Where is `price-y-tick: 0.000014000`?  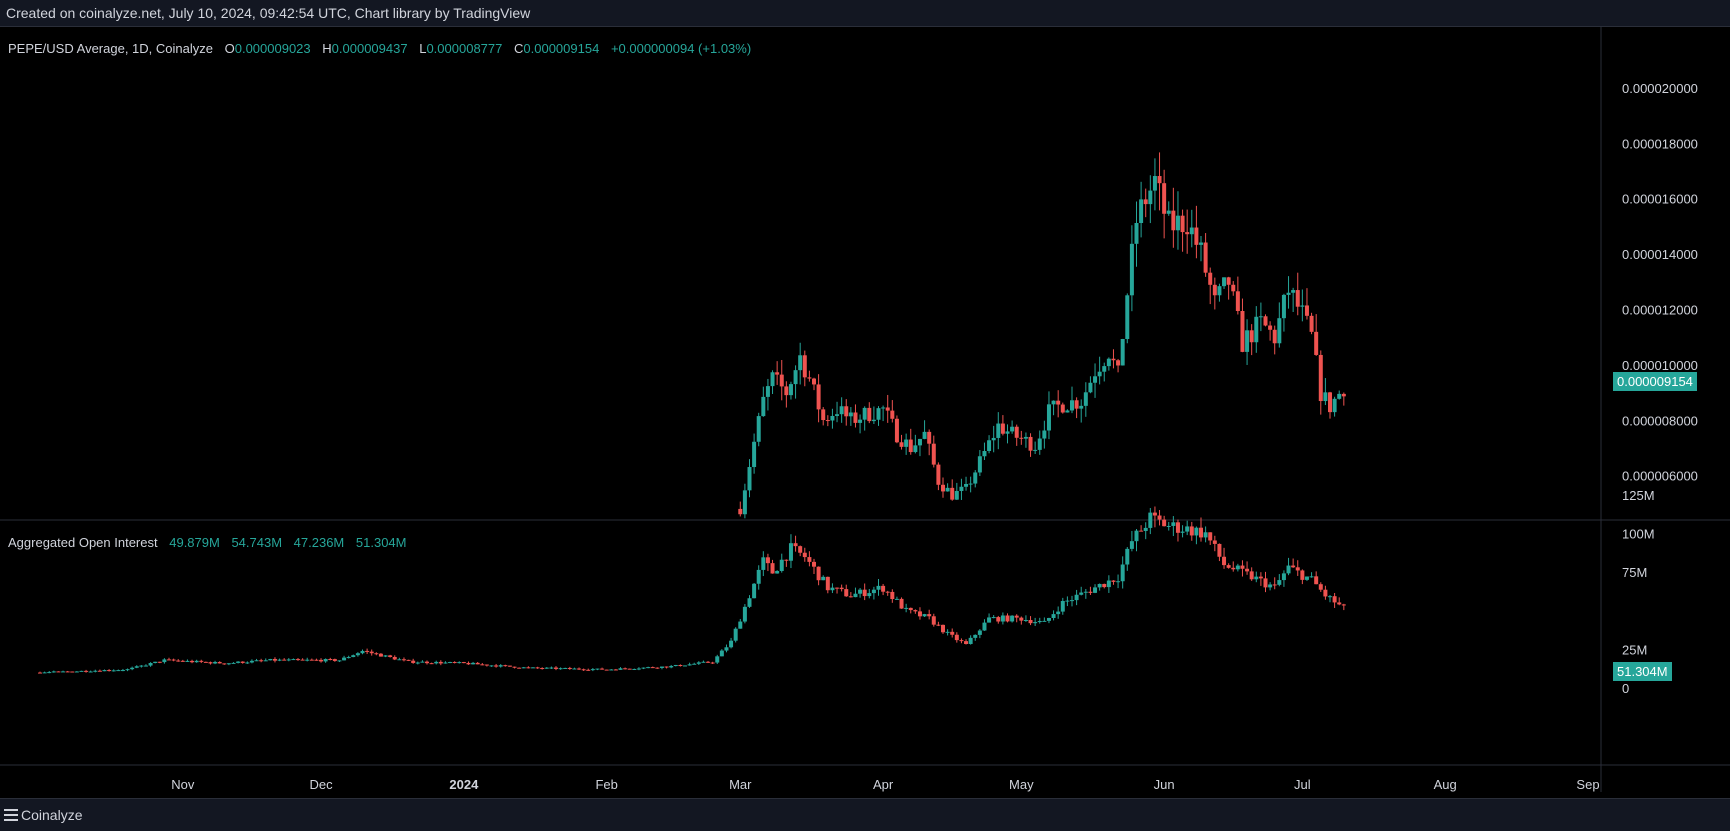
price-y-tick: 0.000014000 is located at coordinates (1660, 254).